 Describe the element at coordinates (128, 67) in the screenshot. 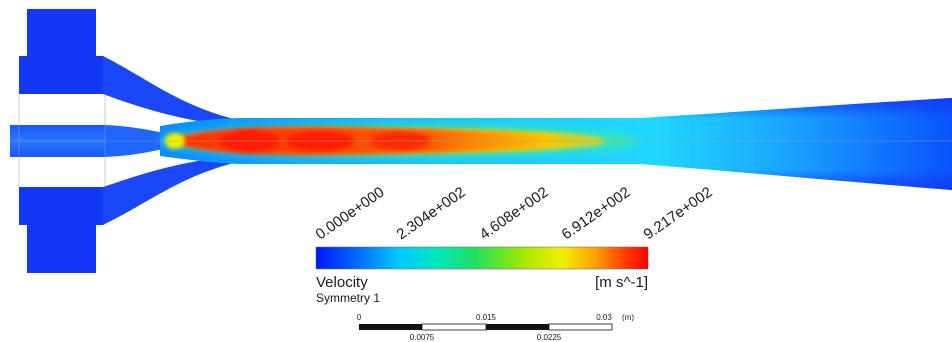

I see `upper-inlet-block` at that location.